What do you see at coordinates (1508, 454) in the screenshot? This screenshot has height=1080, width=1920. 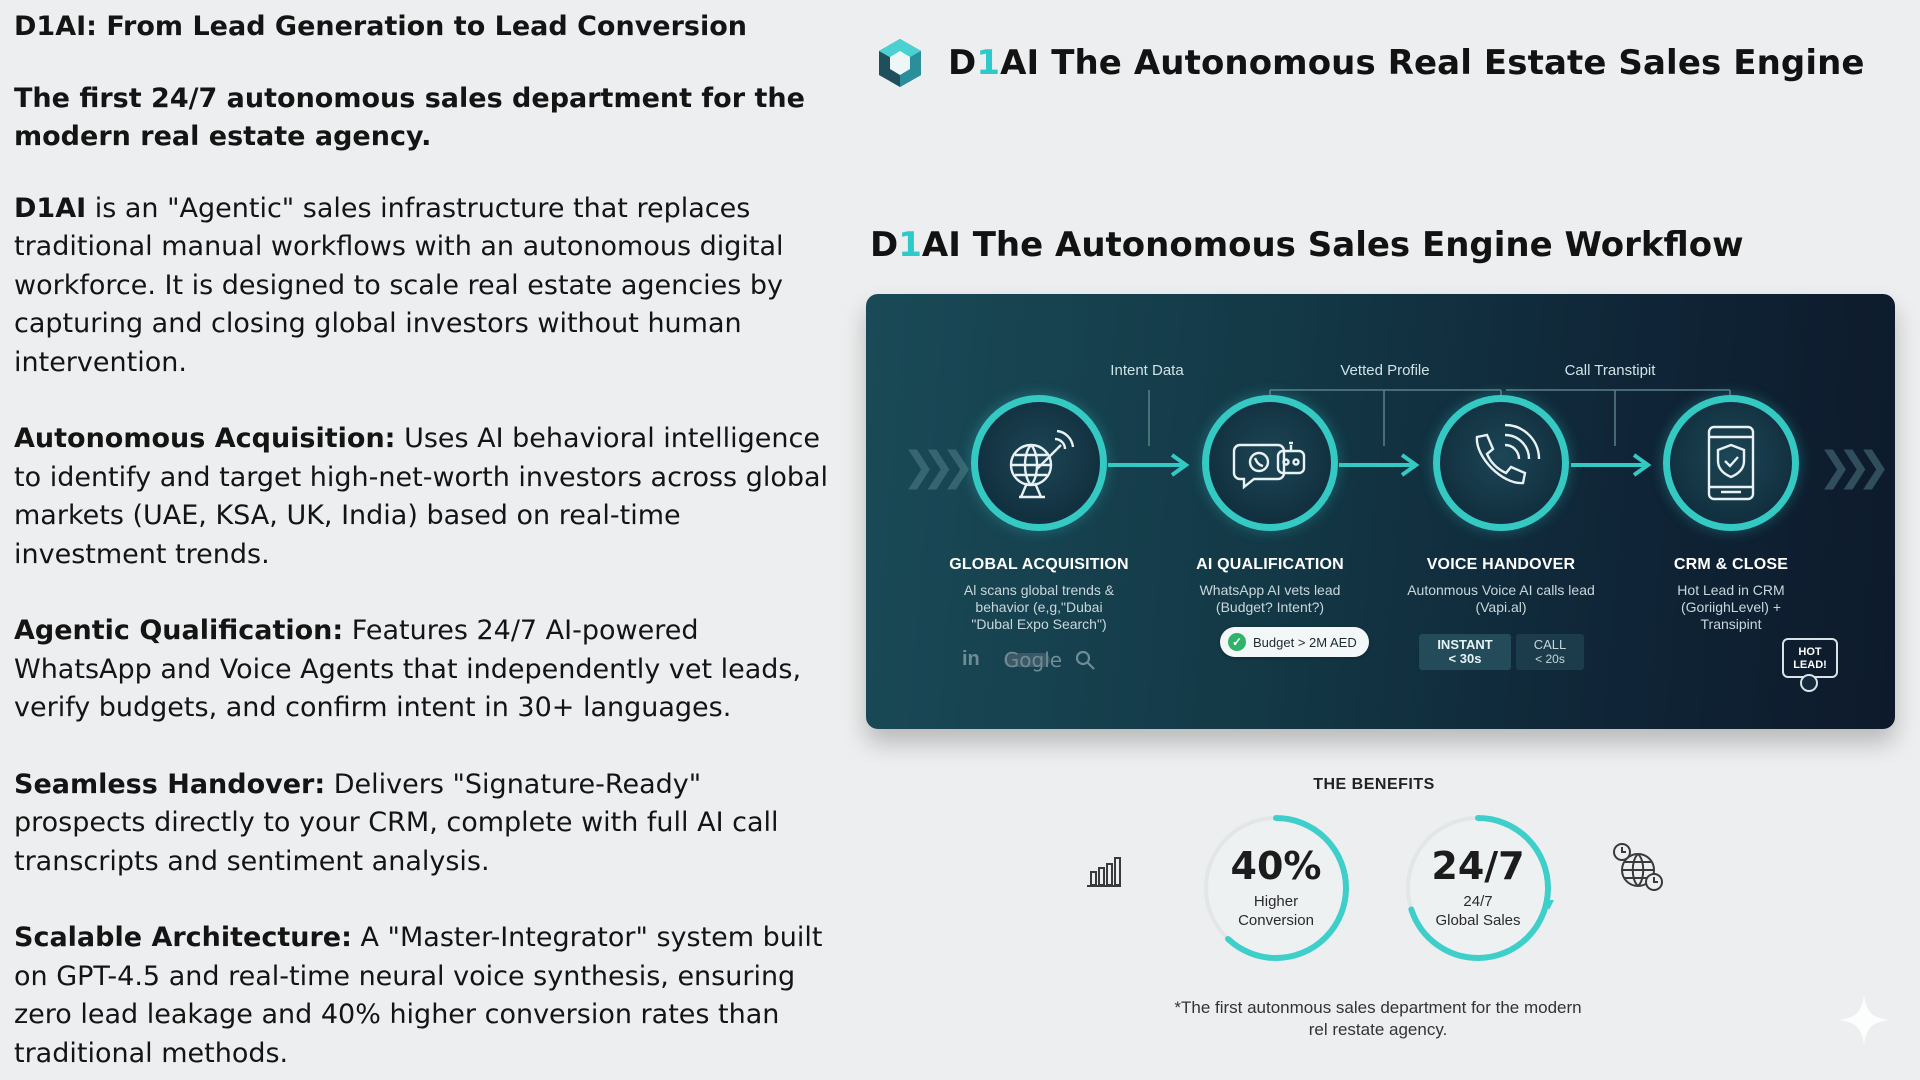 I see `phone-call-icon` at bounding box center [1508, 454].